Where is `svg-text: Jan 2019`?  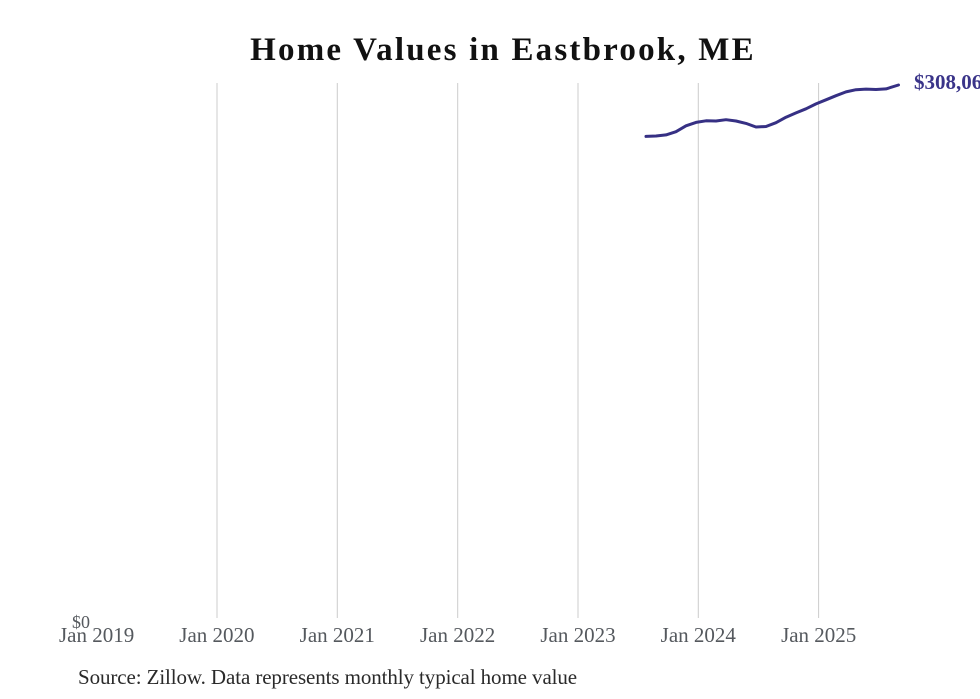
svg-text: Jan 2019 is located at coordinates (96, 635).